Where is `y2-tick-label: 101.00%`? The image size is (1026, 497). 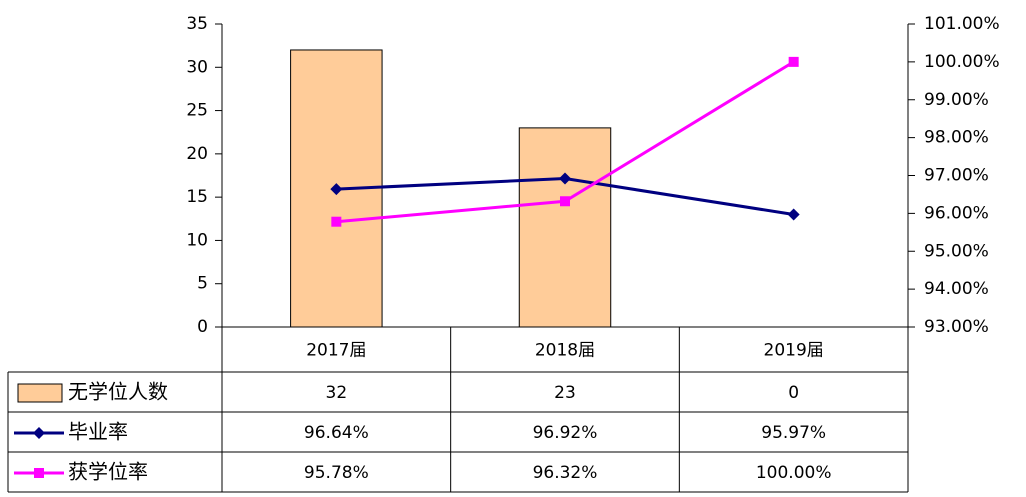 y2-tick-label: 101.00% is located at coordinates (962, 24).